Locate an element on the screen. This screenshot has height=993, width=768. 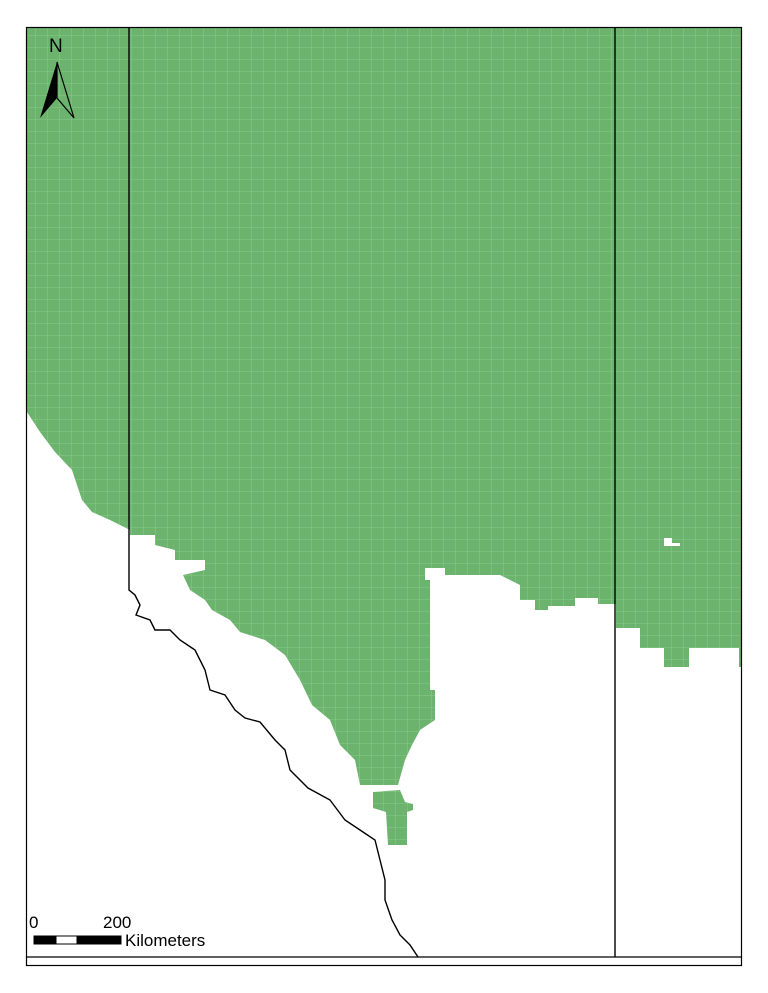
scale-start-label: 0 is located at coordinates (34, 922).